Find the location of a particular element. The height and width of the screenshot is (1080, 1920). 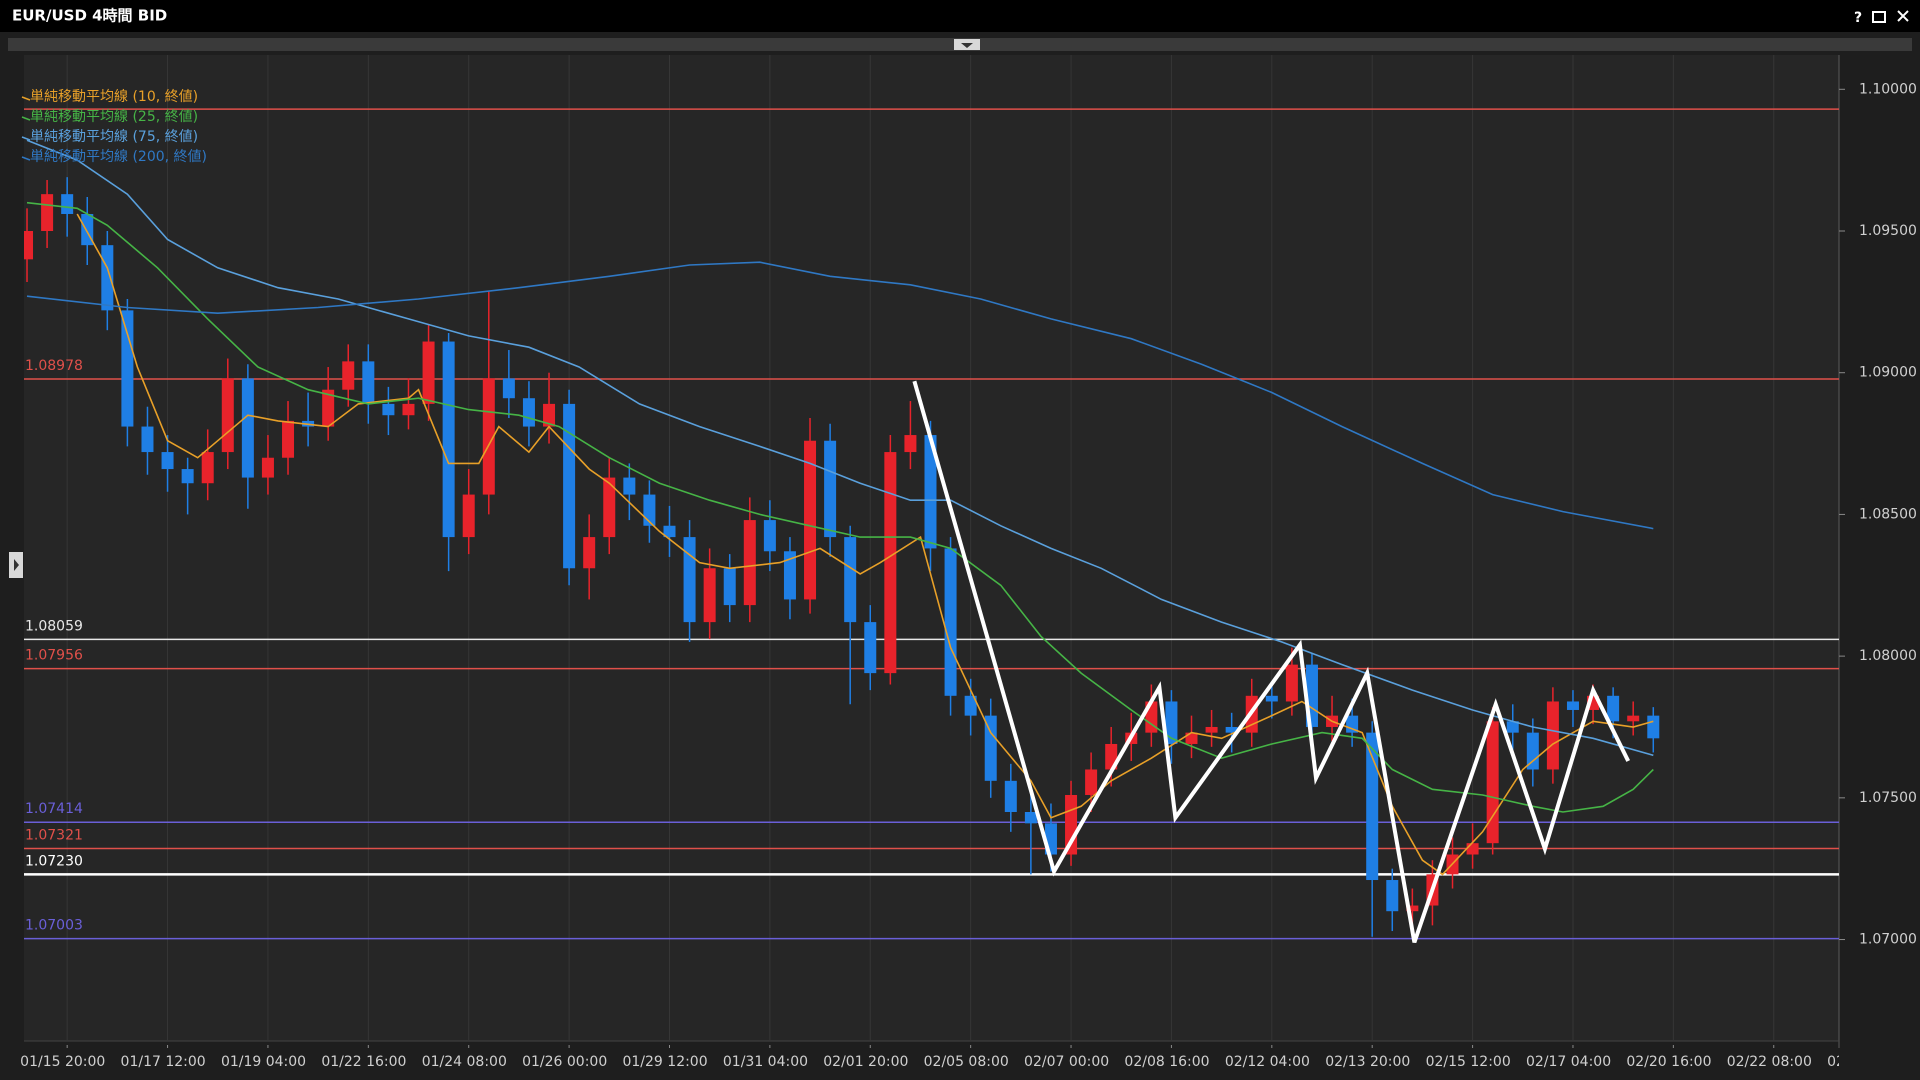

x-tick-label: 01/22 16:00 is located at coordinates (363, 1062).